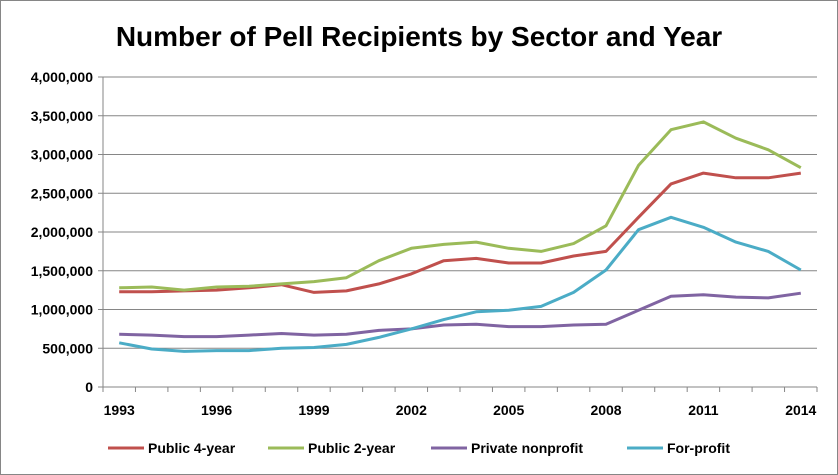 This screenshot has height=475, width=838. I want to click on x-tick-label: 1996, so click(216, 410).